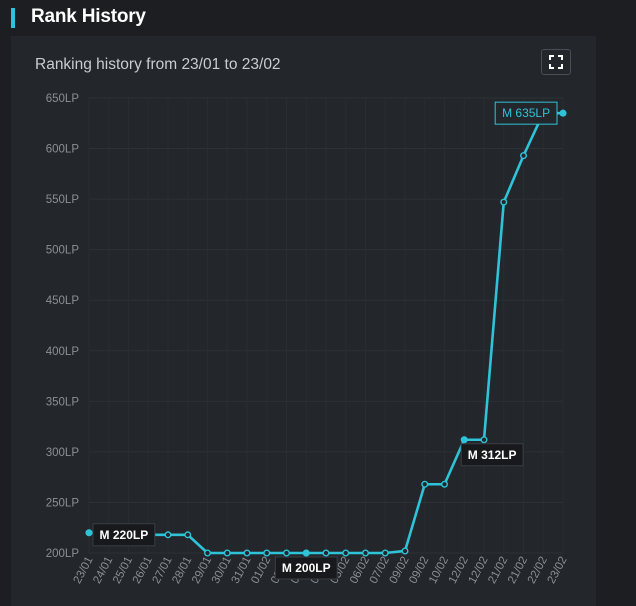  I want to click on y-tick-label: 600LP, so click(63, 150).